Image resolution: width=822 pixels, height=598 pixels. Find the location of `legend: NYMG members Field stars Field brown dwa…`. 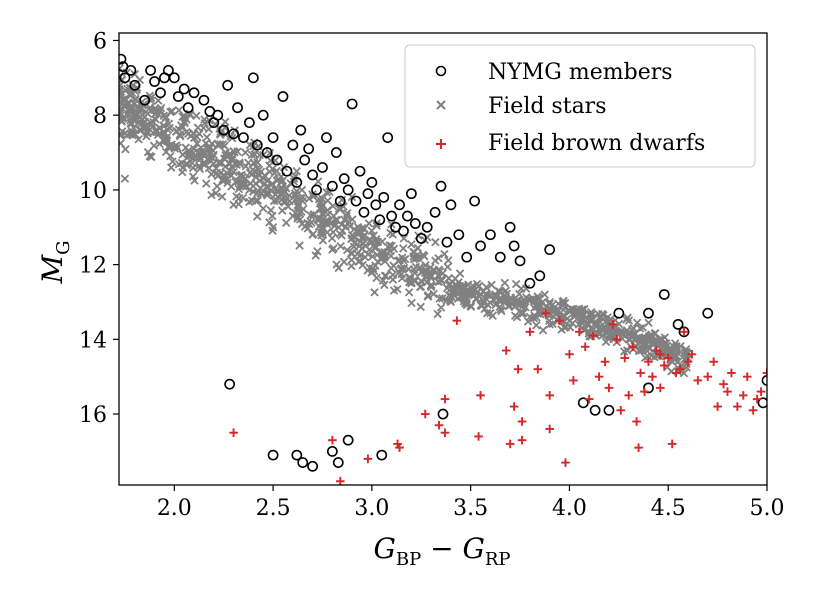

legend: NYMG members Field stars Field brown dwa… is located at coordinates (580, 106).